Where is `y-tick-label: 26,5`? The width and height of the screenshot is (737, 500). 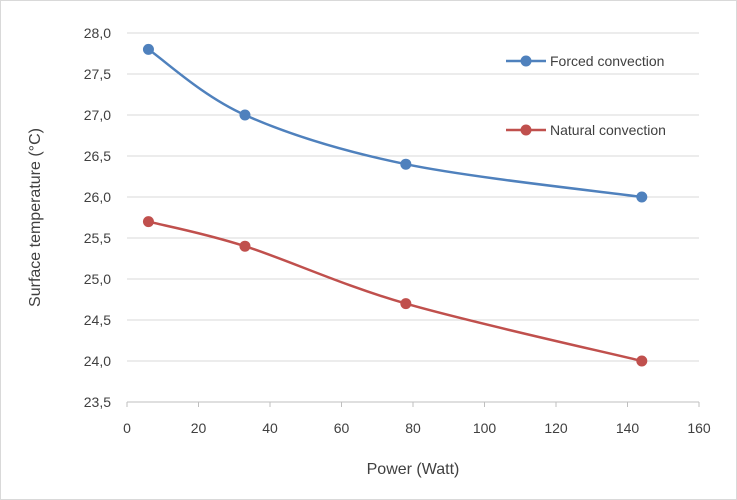
y-tick-label: 26,5 is located at coordinates (97, 156).